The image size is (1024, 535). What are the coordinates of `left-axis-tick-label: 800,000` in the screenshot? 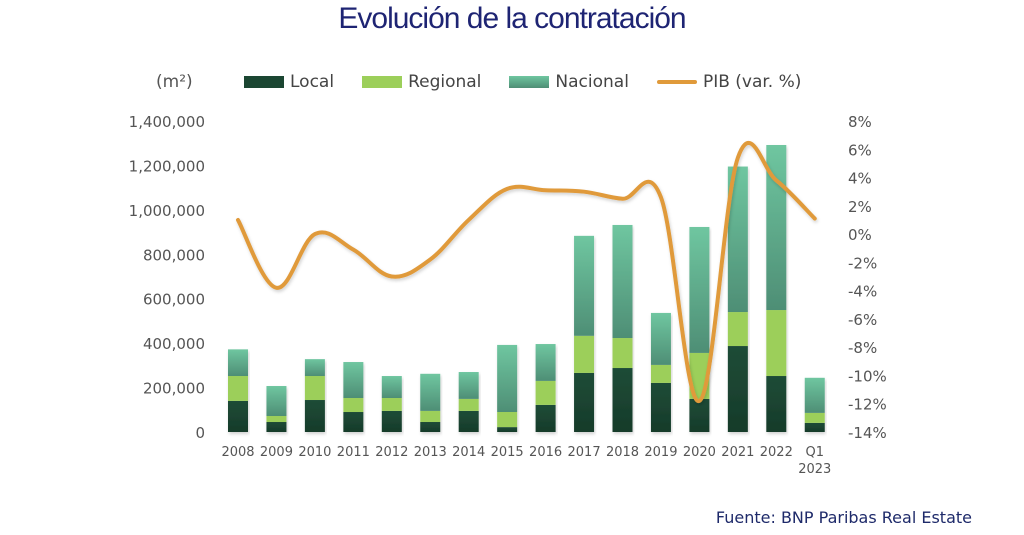 It's located at (174, 255).